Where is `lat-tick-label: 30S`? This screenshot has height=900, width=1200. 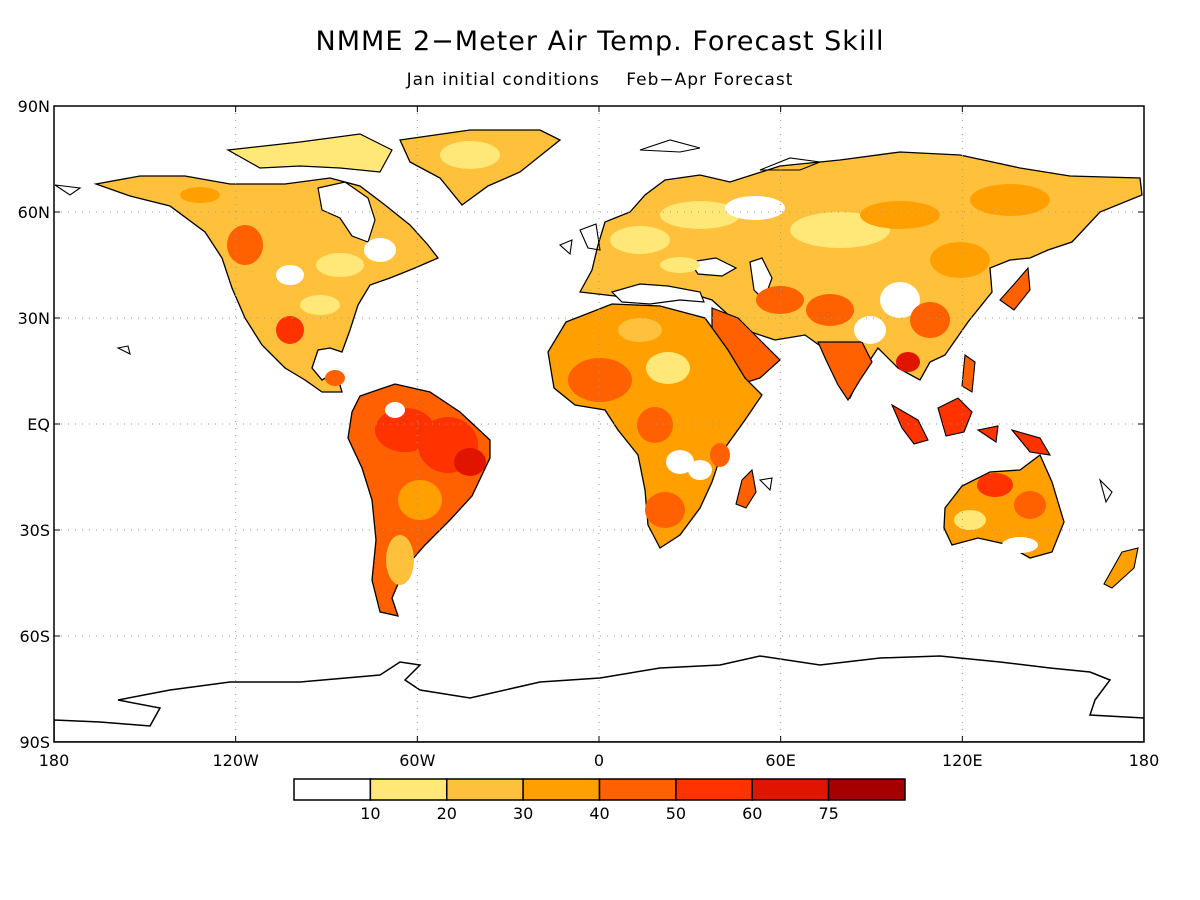
lat-tick-label: 30S is located at coordinates (34, 530).